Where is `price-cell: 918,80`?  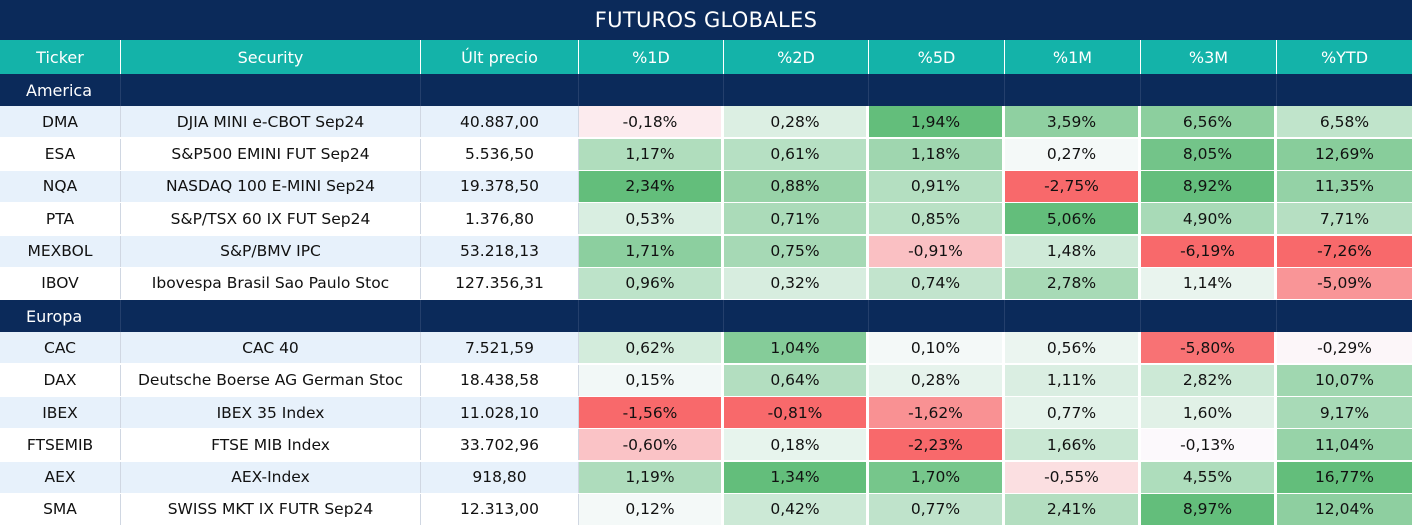 price-cell: 918,80 is located at coordinates (500, 477).